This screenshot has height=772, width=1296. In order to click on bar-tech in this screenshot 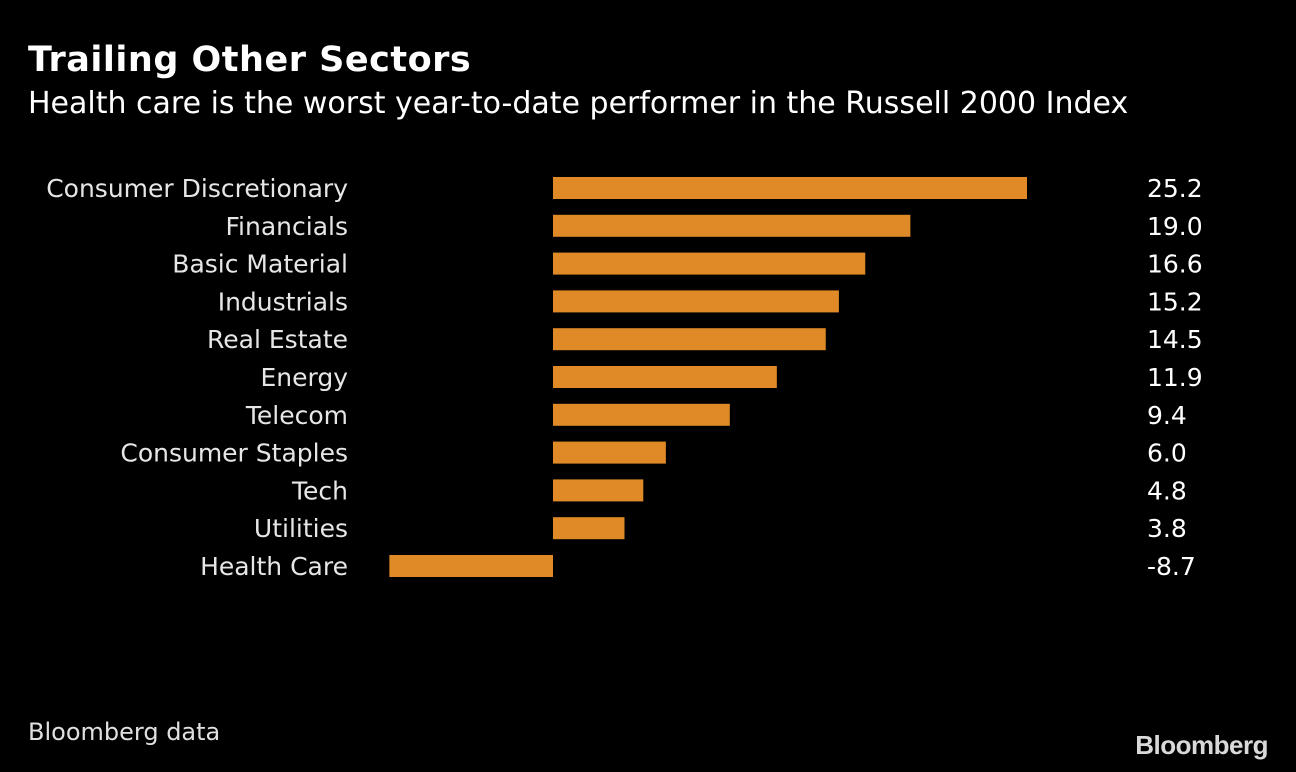, I will do `click(598, 490)`.